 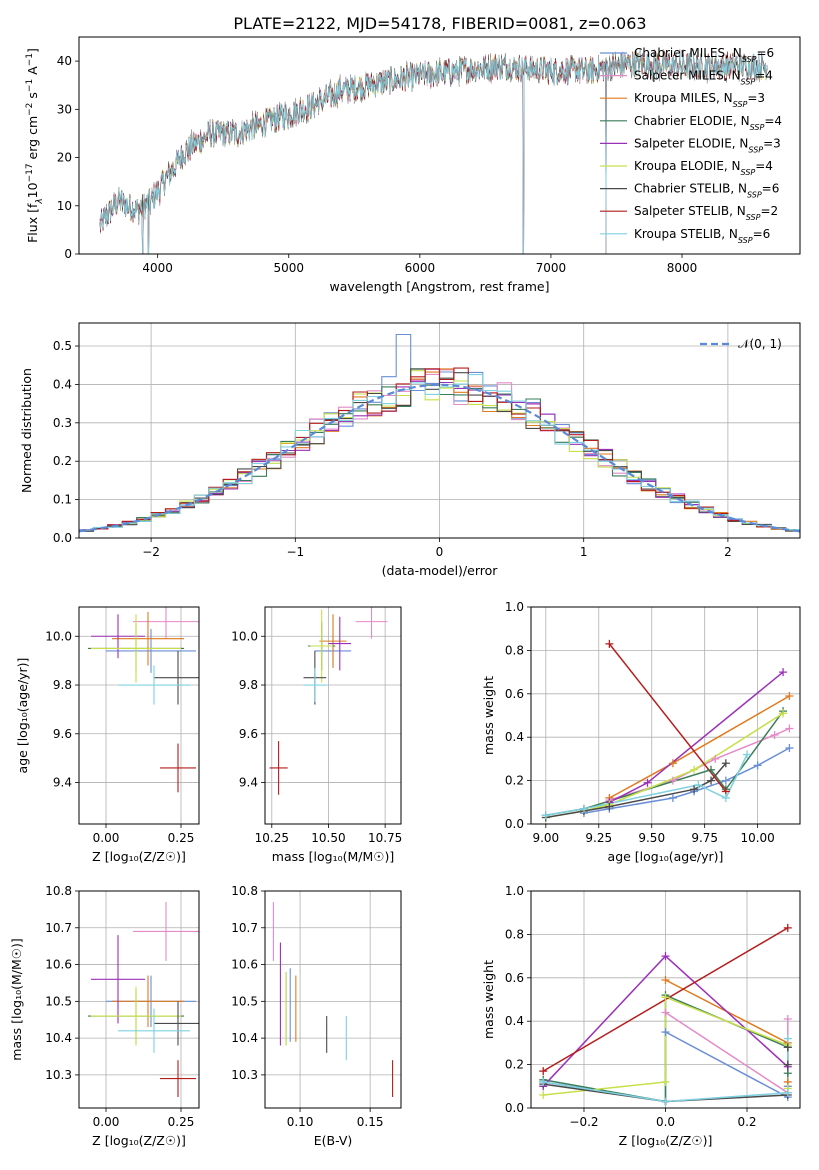 What do you see at coordinates (22, 716) in the screenshot?
I see `y-axis-label: age [log₁₀(age/yr)]` at bounding box center [22, 716].